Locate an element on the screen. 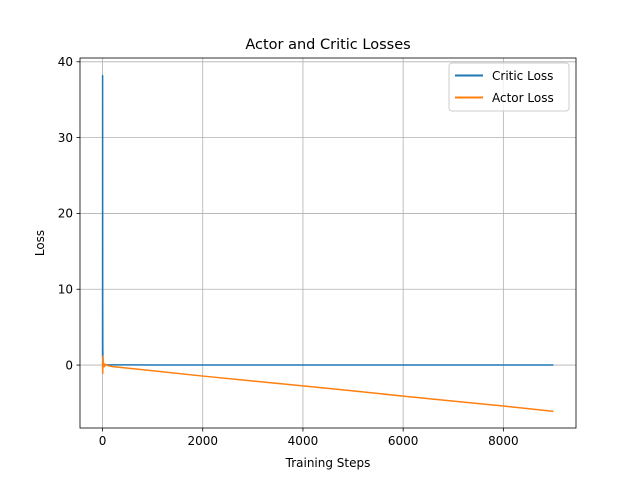 This screenshot has width=640, height=480. x-tick-label: 8000 is located at coordinates (503, 441).